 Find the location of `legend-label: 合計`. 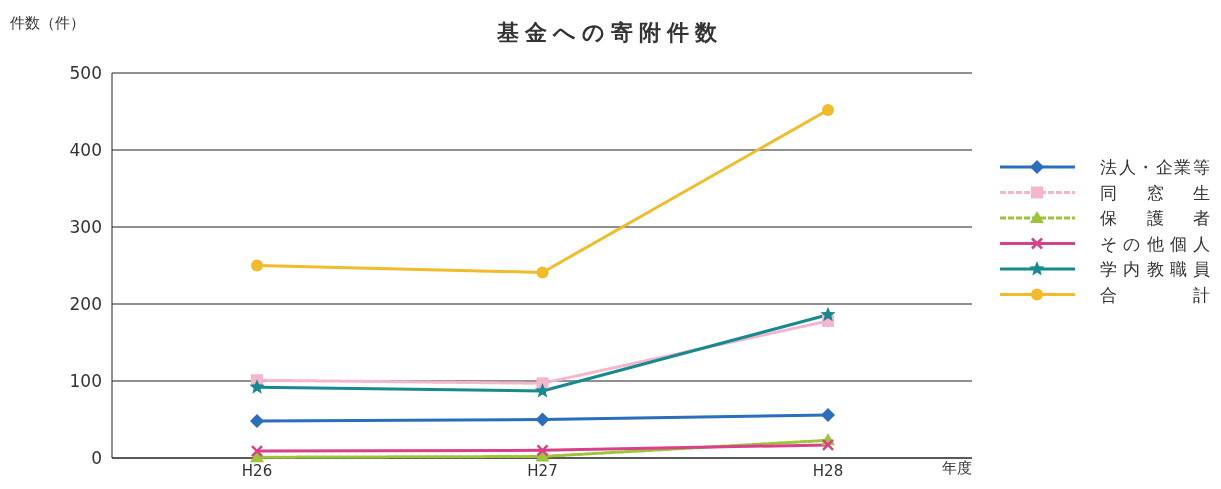

legend-label: 合計 is located at coordinates (1155, 294).